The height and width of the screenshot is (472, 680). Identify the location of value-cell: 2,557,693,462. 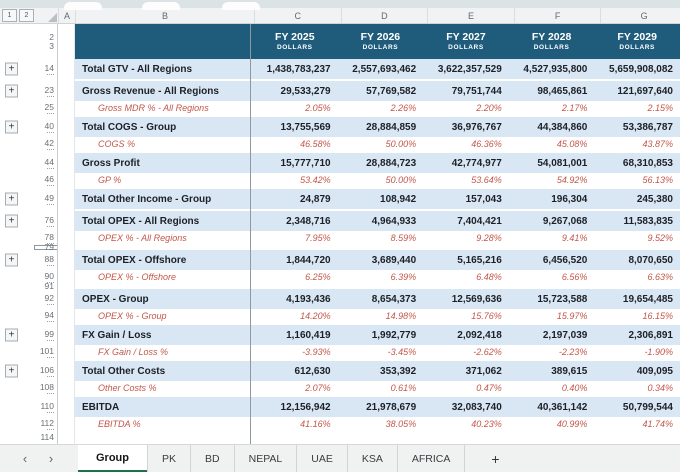
(380, 69).